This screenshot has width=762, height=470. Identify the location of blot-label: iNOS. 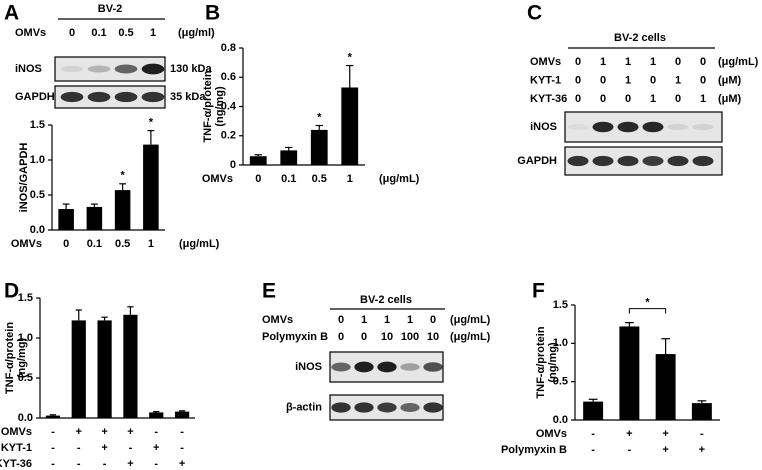
(543, 127).